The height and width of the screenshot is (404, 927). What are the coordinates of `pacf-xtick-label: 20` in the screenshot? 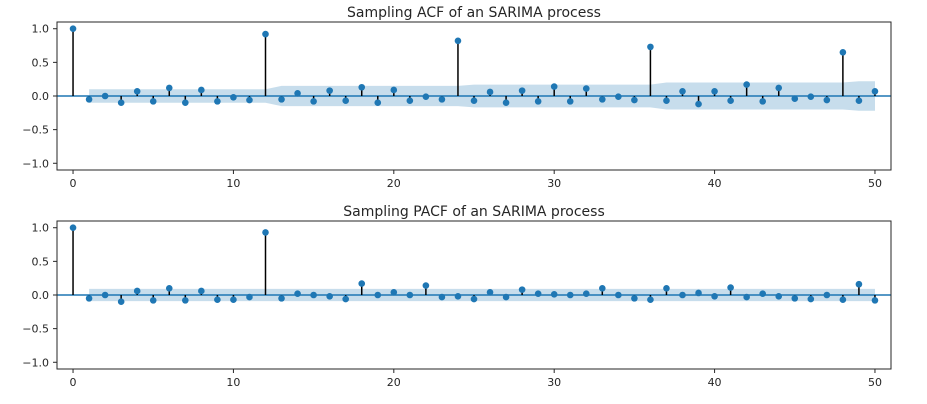 It's located at (394, 382).